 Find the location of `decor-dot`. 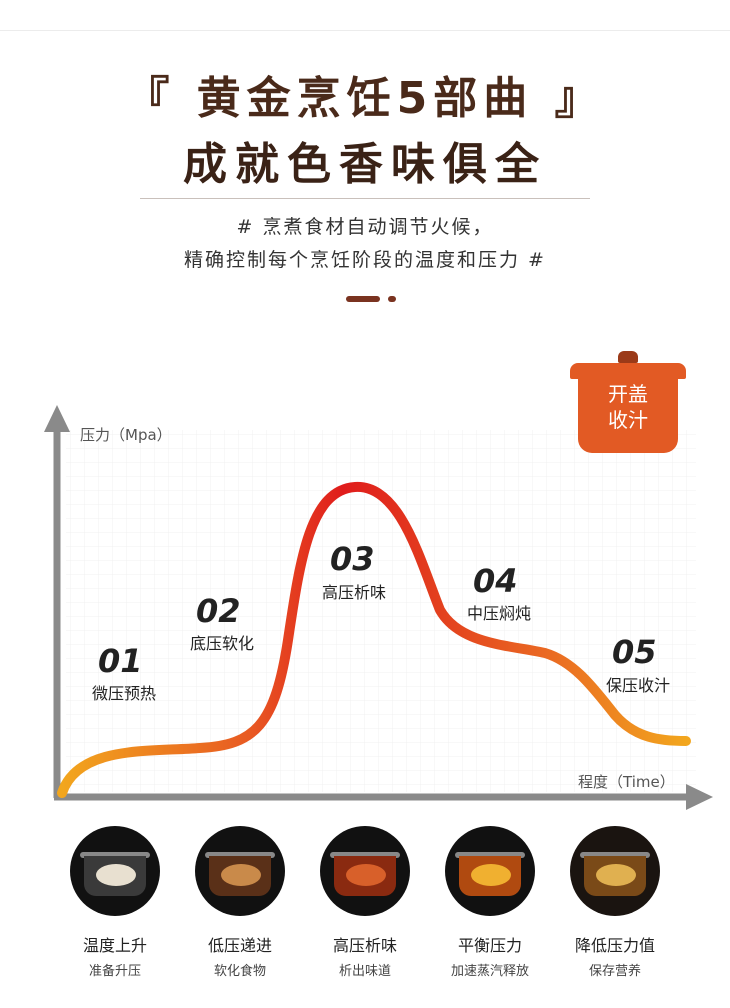

decor-dot is located at coordinates (392, 299).